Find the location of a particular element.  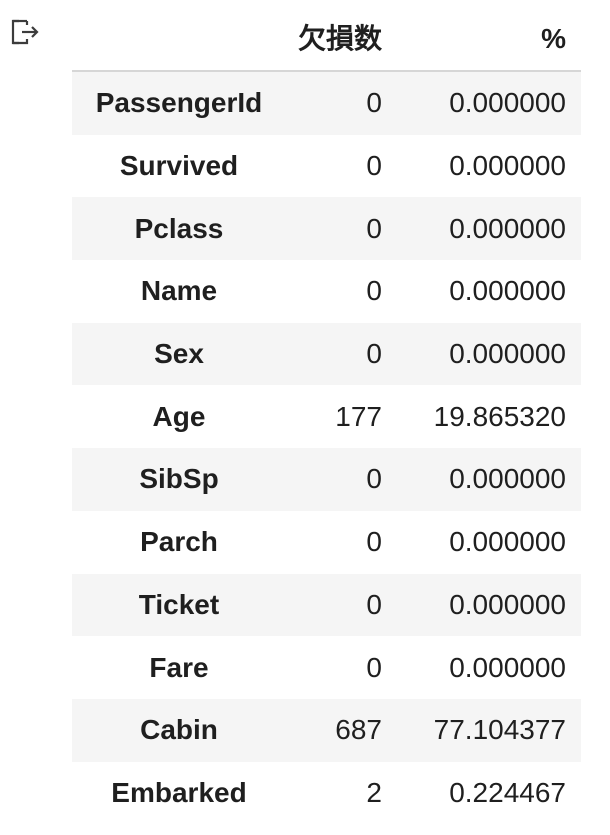

missing-percent-cell: 19.865320 is located at coordinates (499, 416).